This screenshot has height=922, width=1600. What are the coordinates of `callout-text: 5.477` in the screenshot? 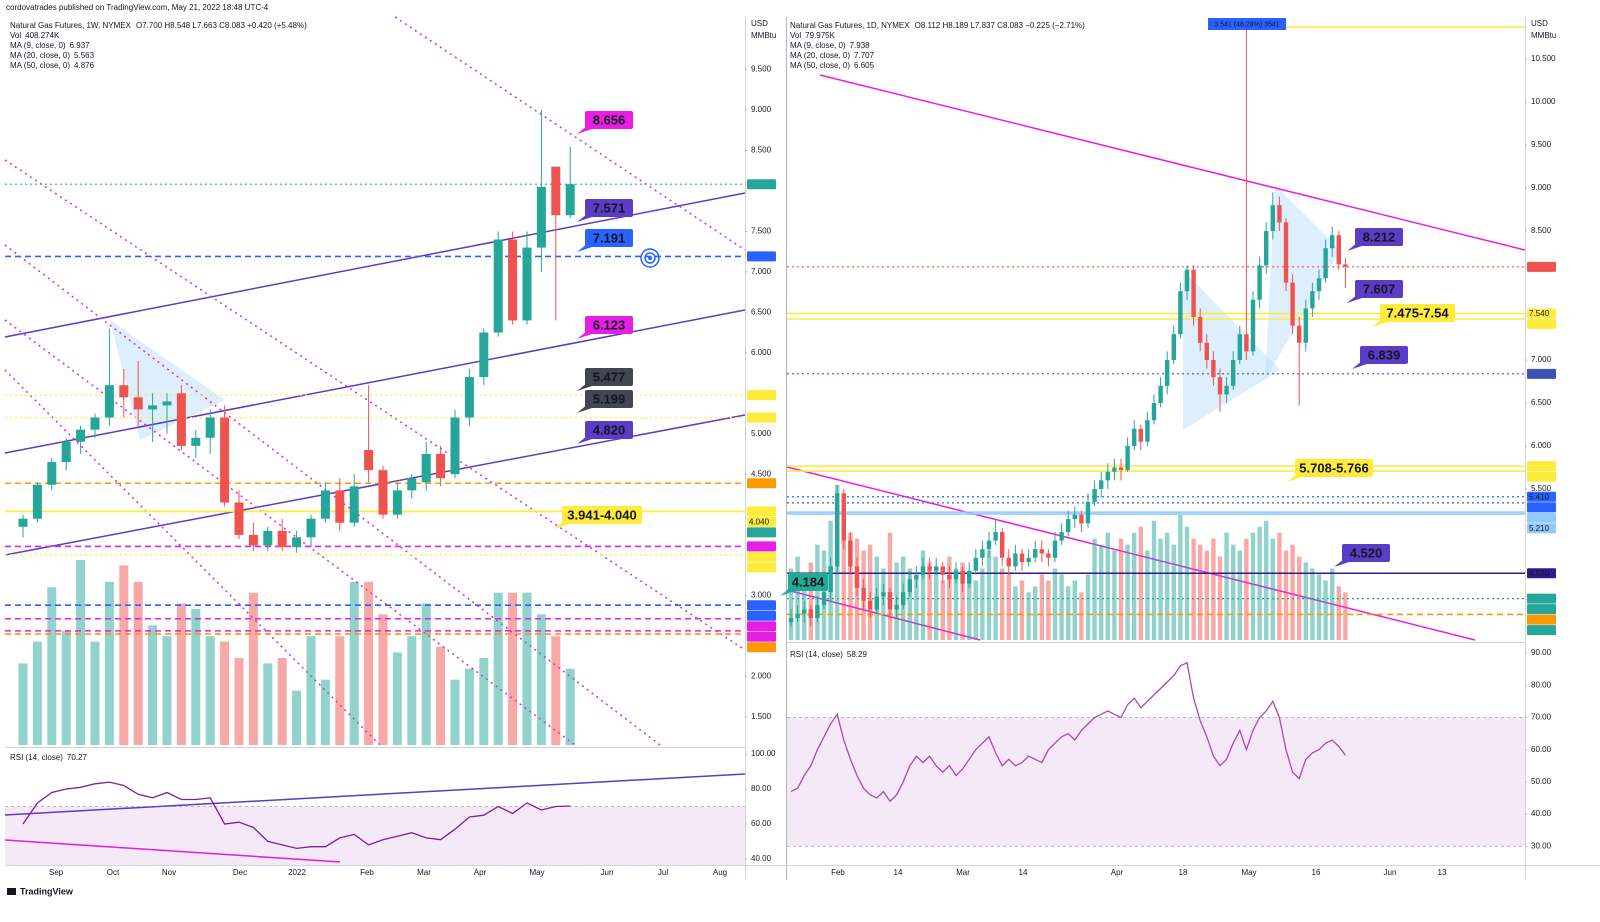 It's located at (609, 376).